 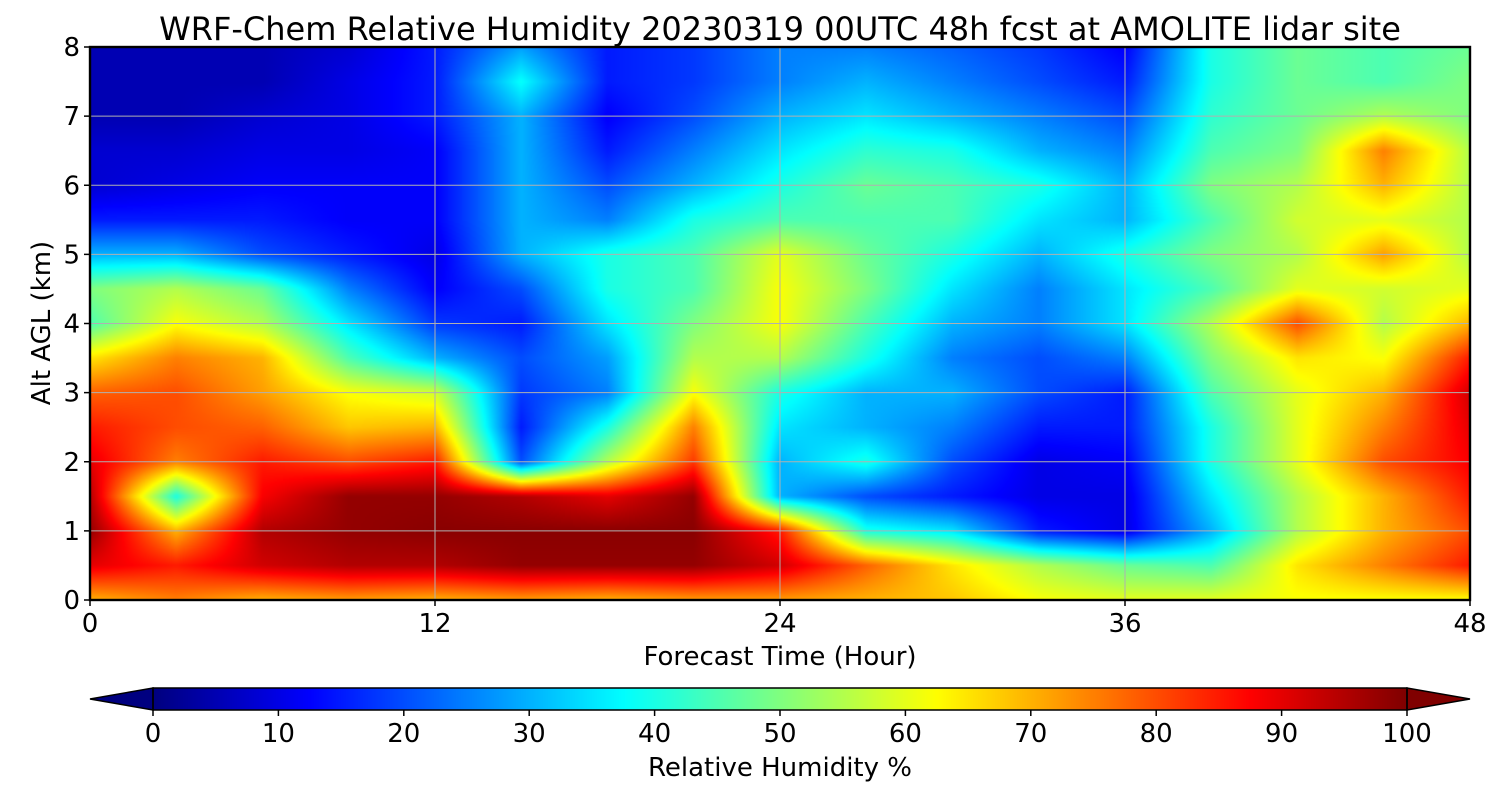 I want to click on colorbar-ticks: 0 10 20 30 40 50 60 70 80 90 100, so click(x=788, y=729).